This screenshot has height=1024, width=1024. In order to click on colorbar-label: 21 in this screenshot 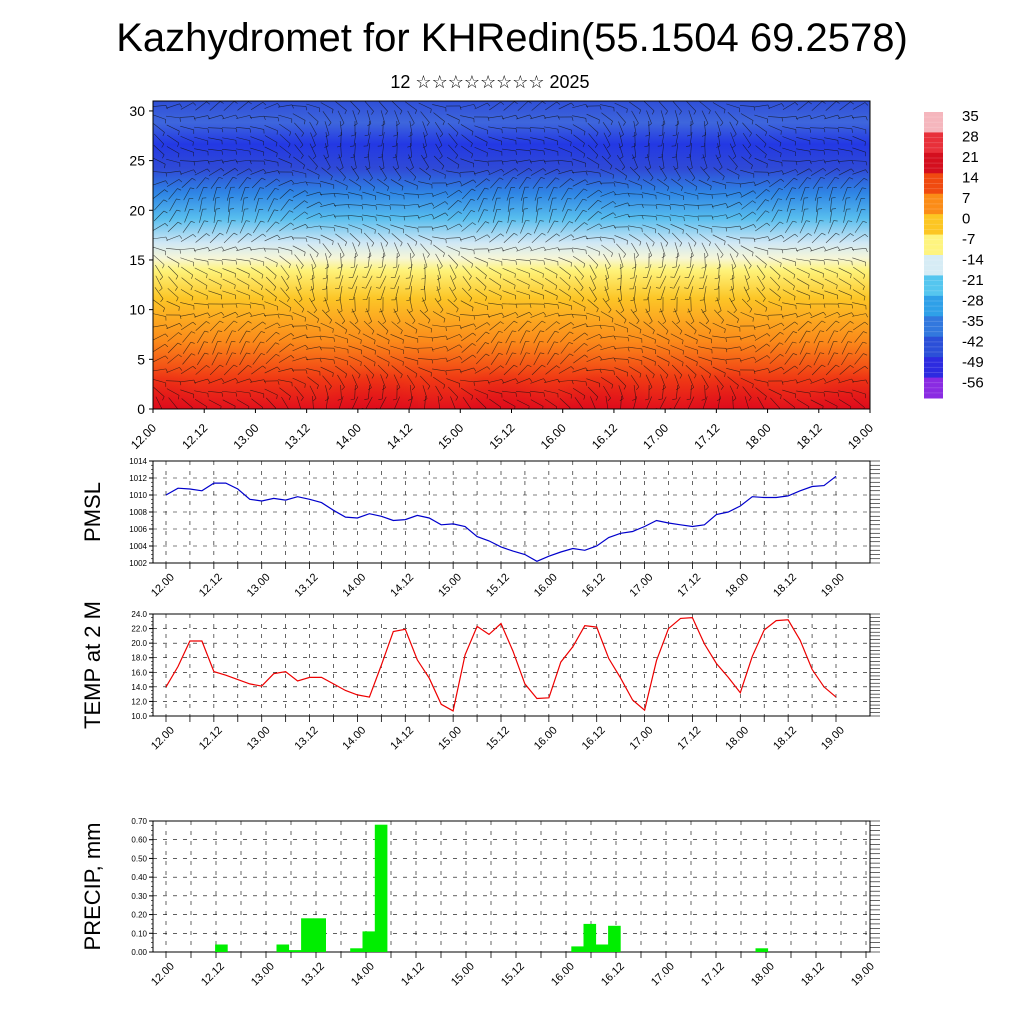, I will do `click(970, 157)`.